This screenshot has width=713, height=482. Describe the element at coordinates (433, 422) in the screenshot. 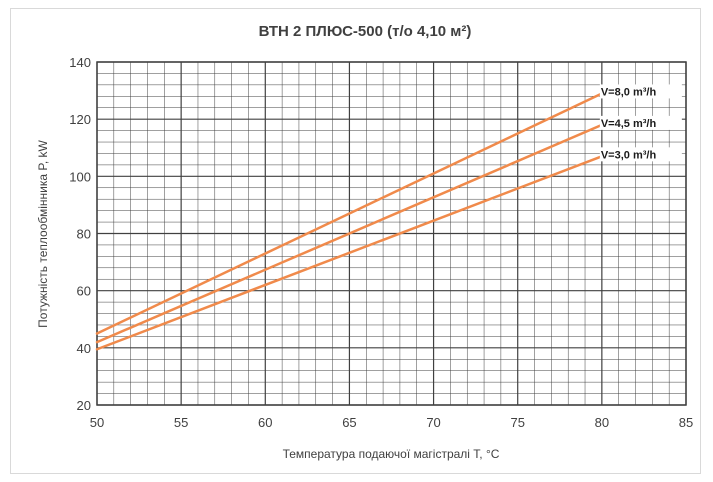

I see `x-tick-label: 70` at that location.